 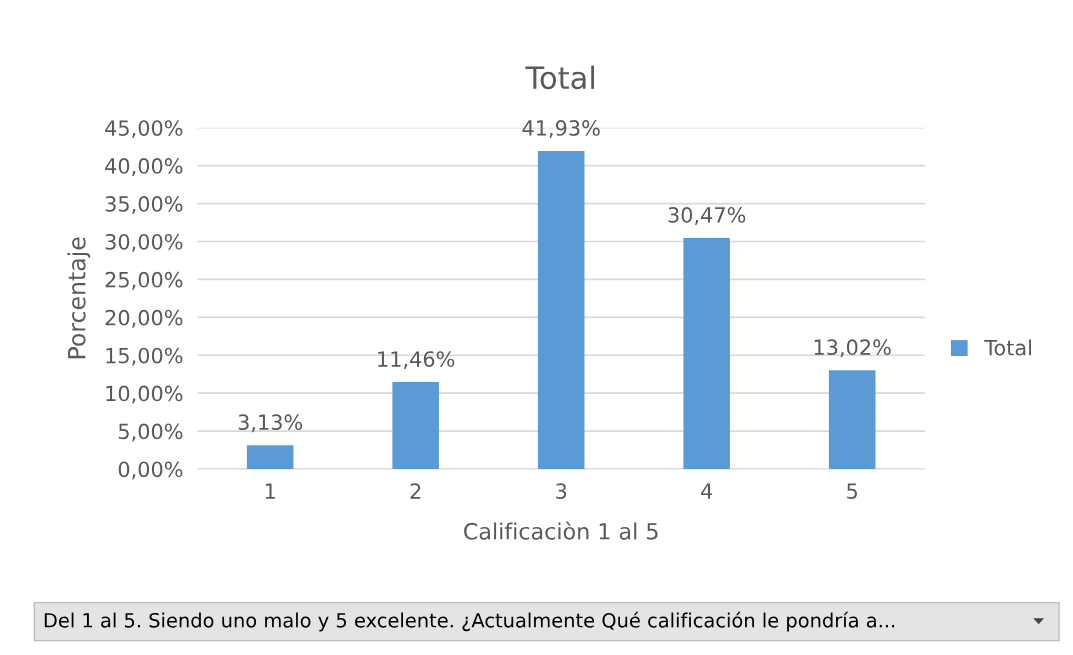 What do you see at coordinates (561, 491) in the screenshot?
I see `x-tick-label: 3` at bounding box center [561, 491].